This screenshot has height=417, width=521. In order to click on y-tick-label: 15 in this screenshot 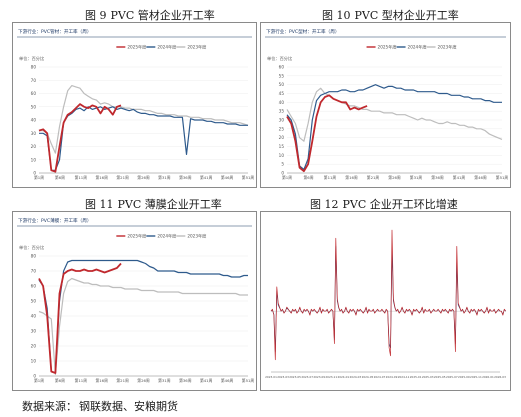, I will do `click(282, 146)`.